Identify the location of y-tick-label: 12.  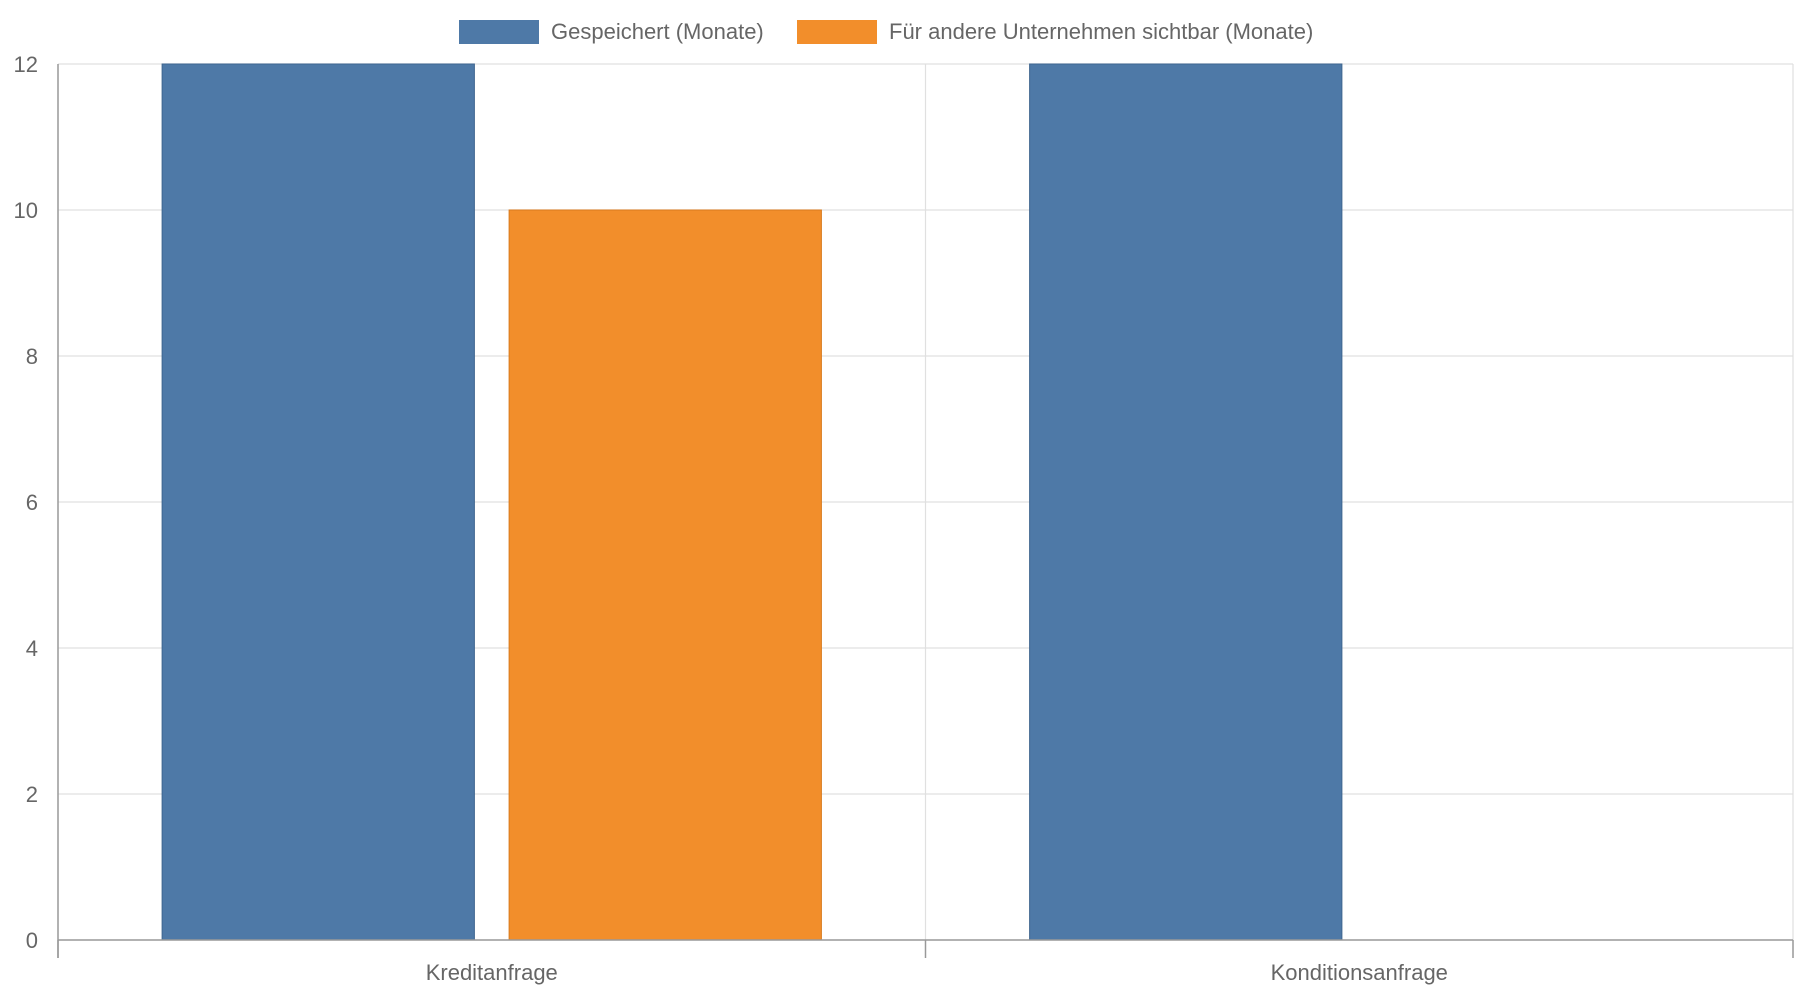
(26, 64).